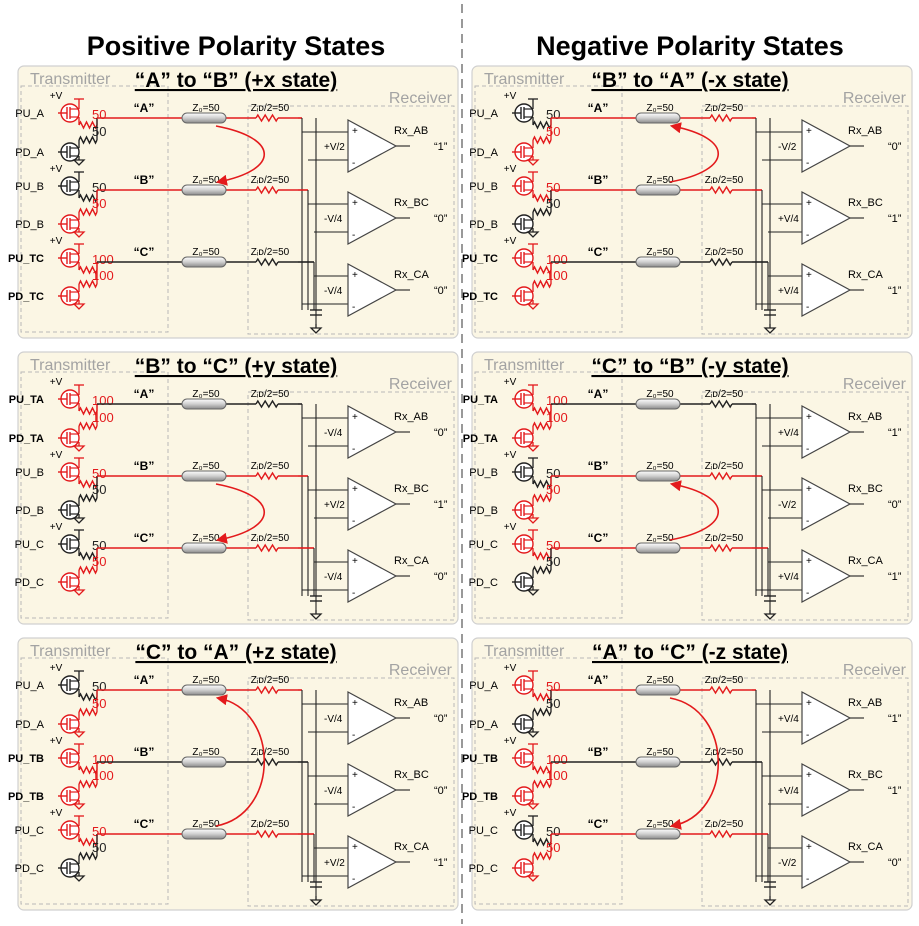  What do you see at coordinates (235, 652) in the screenshot?
I see `panel-title: “C” to “A” (+z state)` at bounding box center [235, 652].